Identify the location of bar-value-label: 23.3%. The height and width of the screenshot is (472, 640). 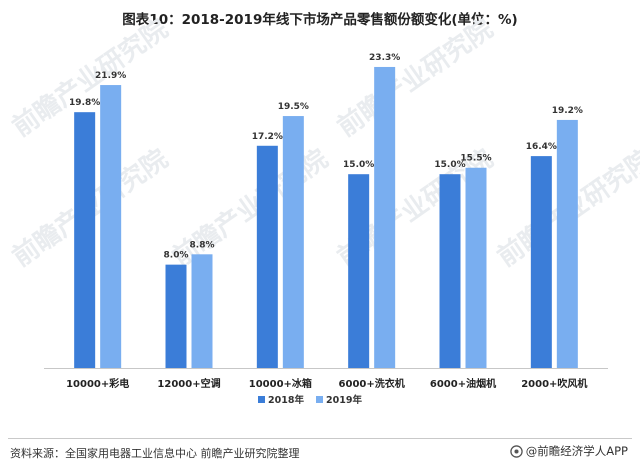
(384, 58).